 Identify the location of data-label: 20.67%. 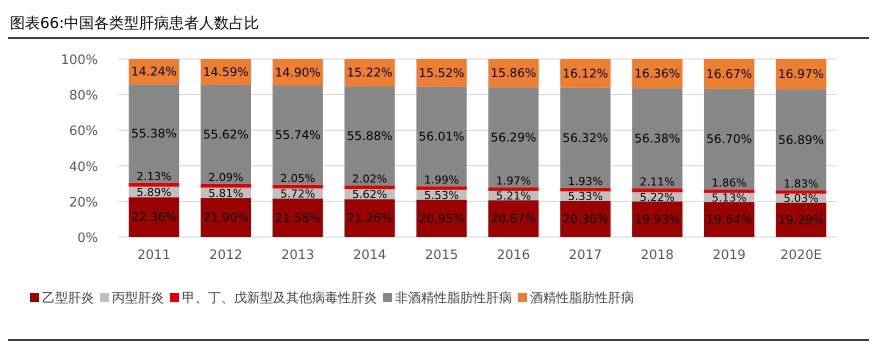
(513, 219).